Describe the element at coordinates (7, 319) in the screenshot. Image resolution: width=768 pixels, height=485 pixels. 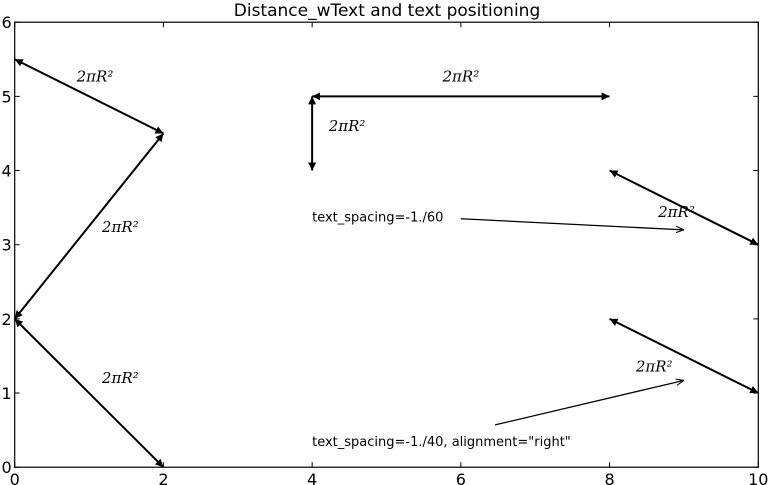
I see `y-tick-label: 2` at that location.